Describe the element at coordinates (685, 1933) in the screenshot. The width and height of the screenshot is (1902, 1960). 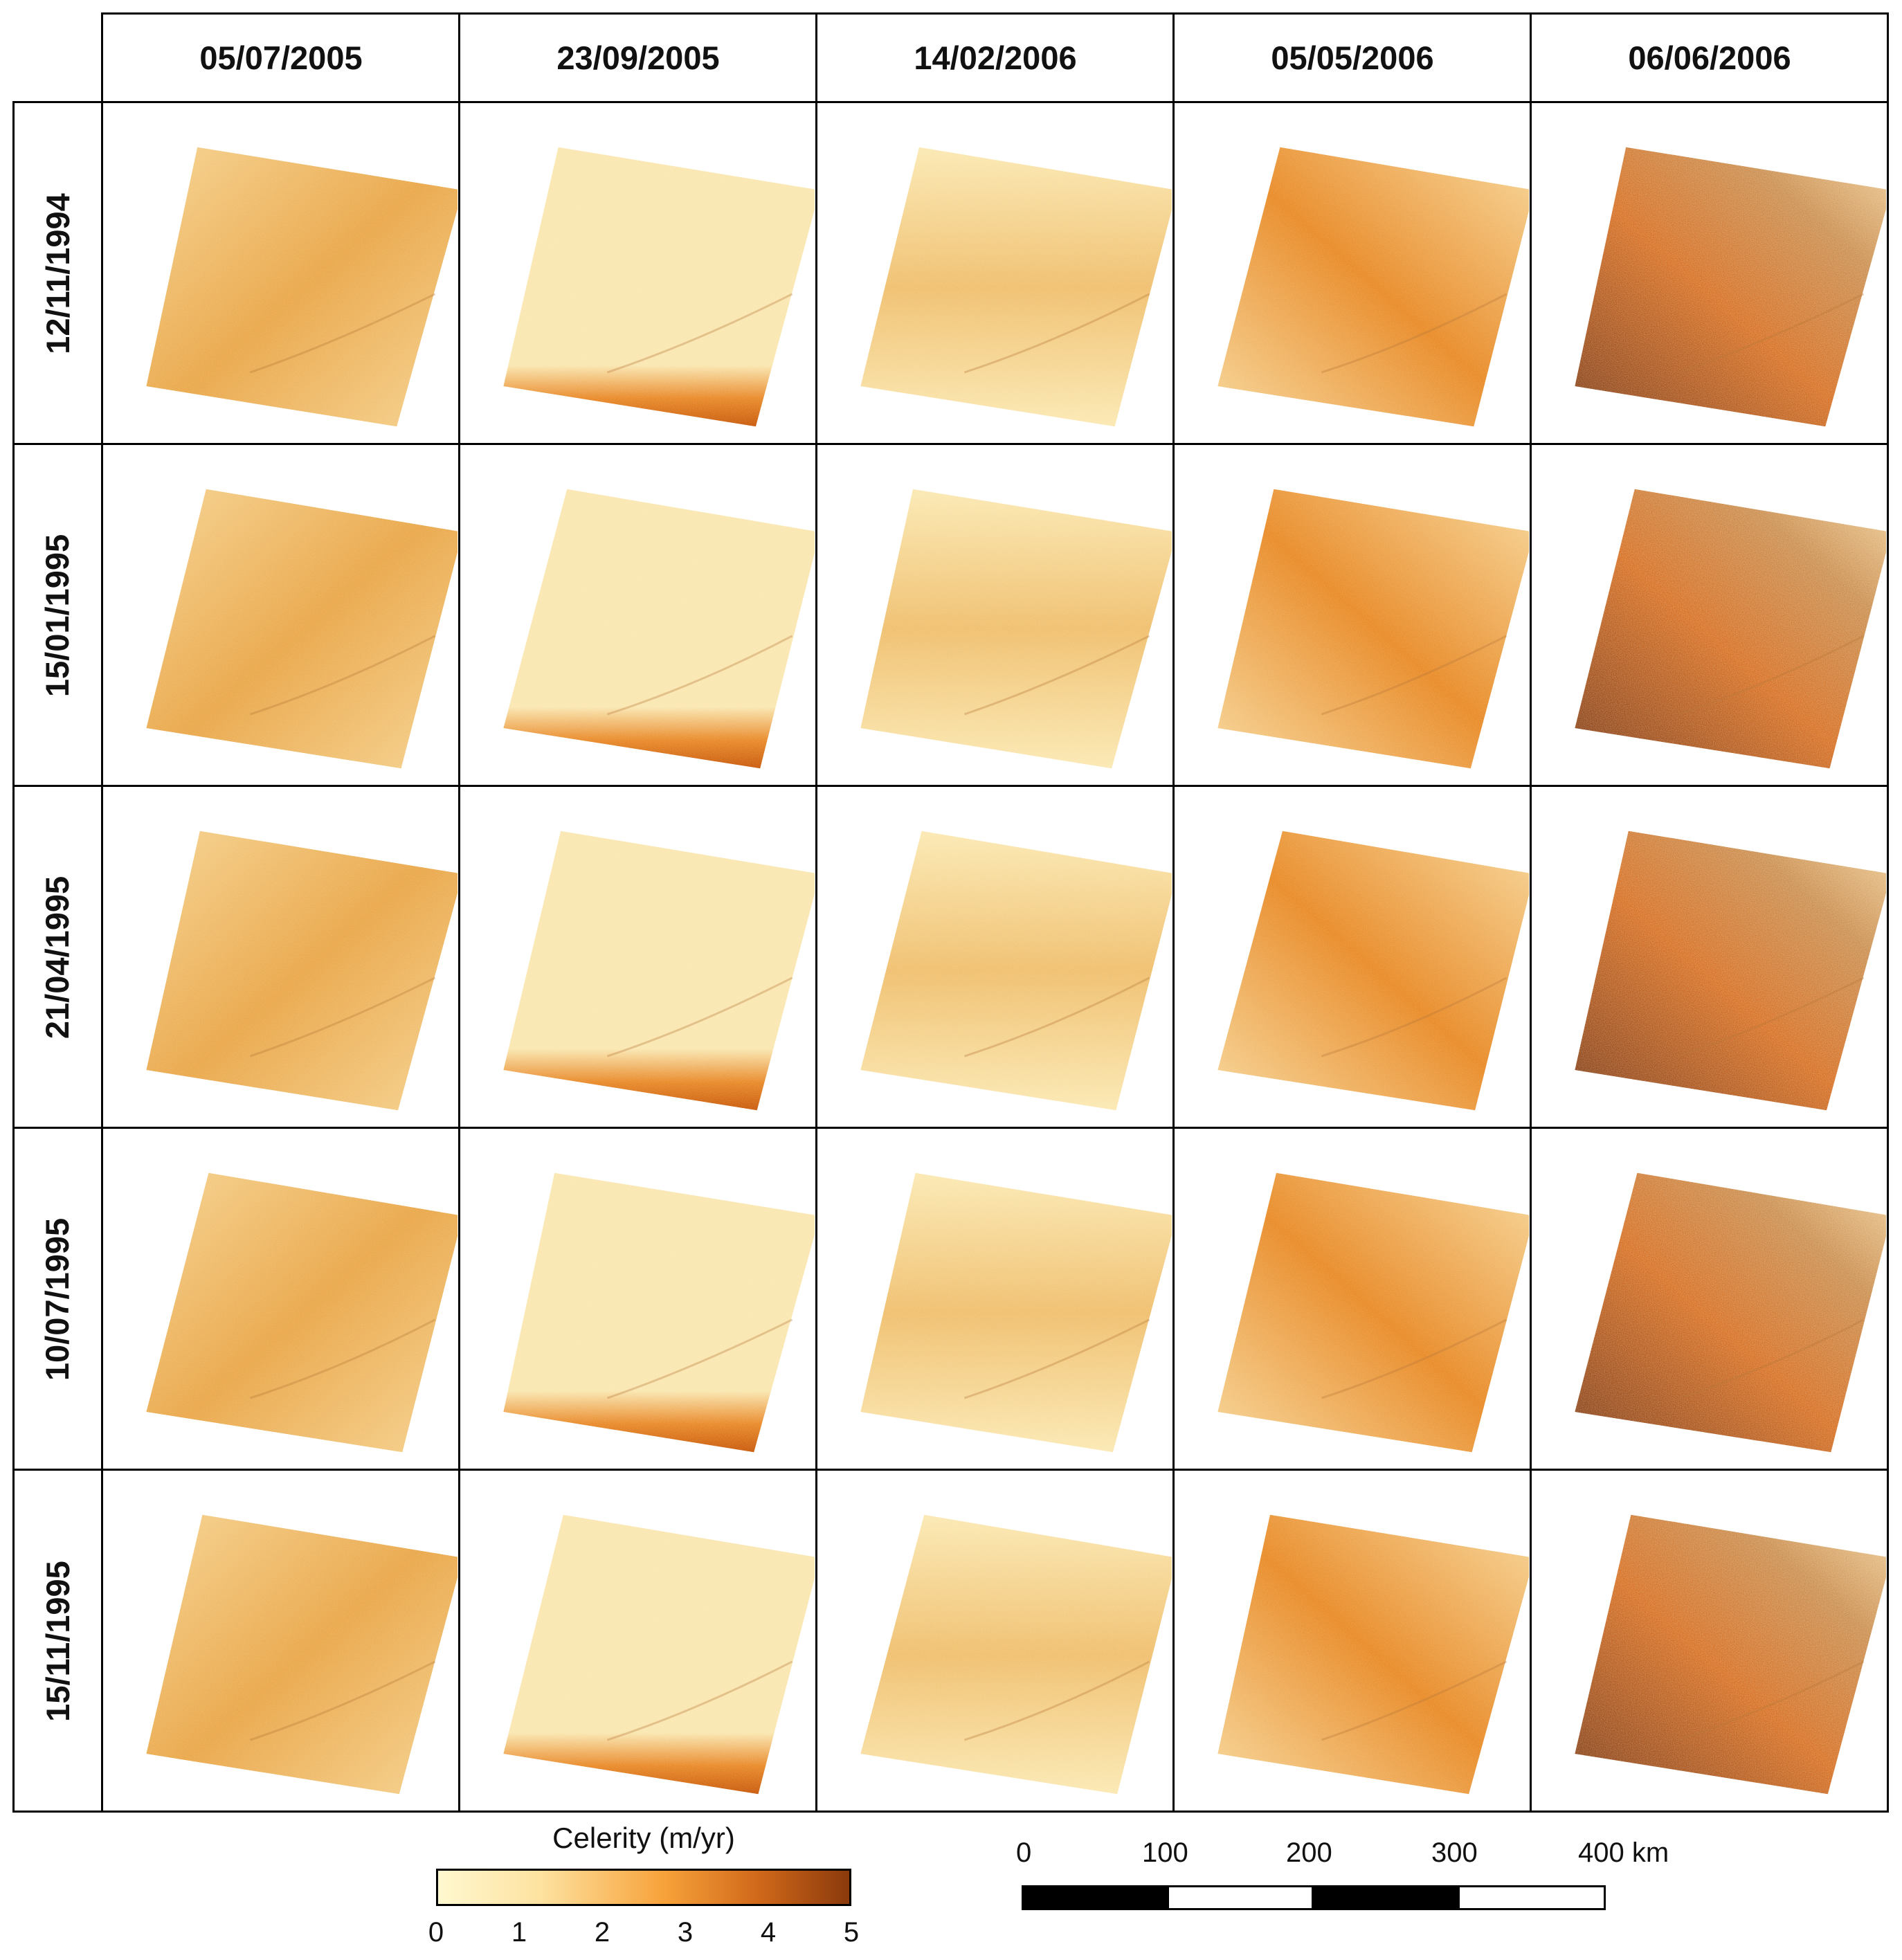
I see `legend-tick: 3` at that location.